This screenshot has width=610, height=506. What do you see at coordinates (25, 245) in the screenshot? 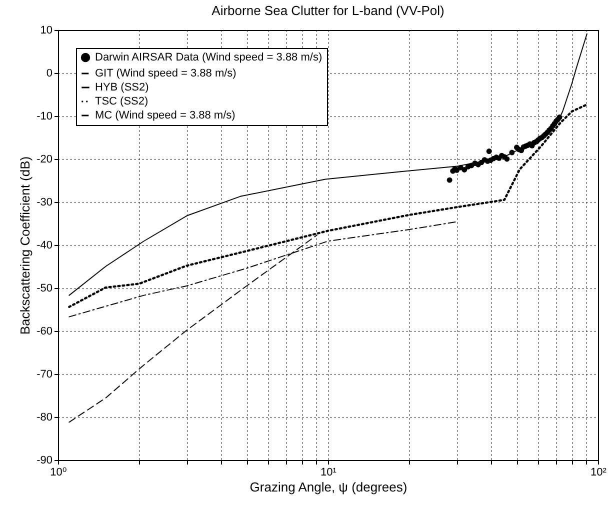
I see `y-axis-title: Backscattering Coefficient (dB)` at bounding box center [25, 245].